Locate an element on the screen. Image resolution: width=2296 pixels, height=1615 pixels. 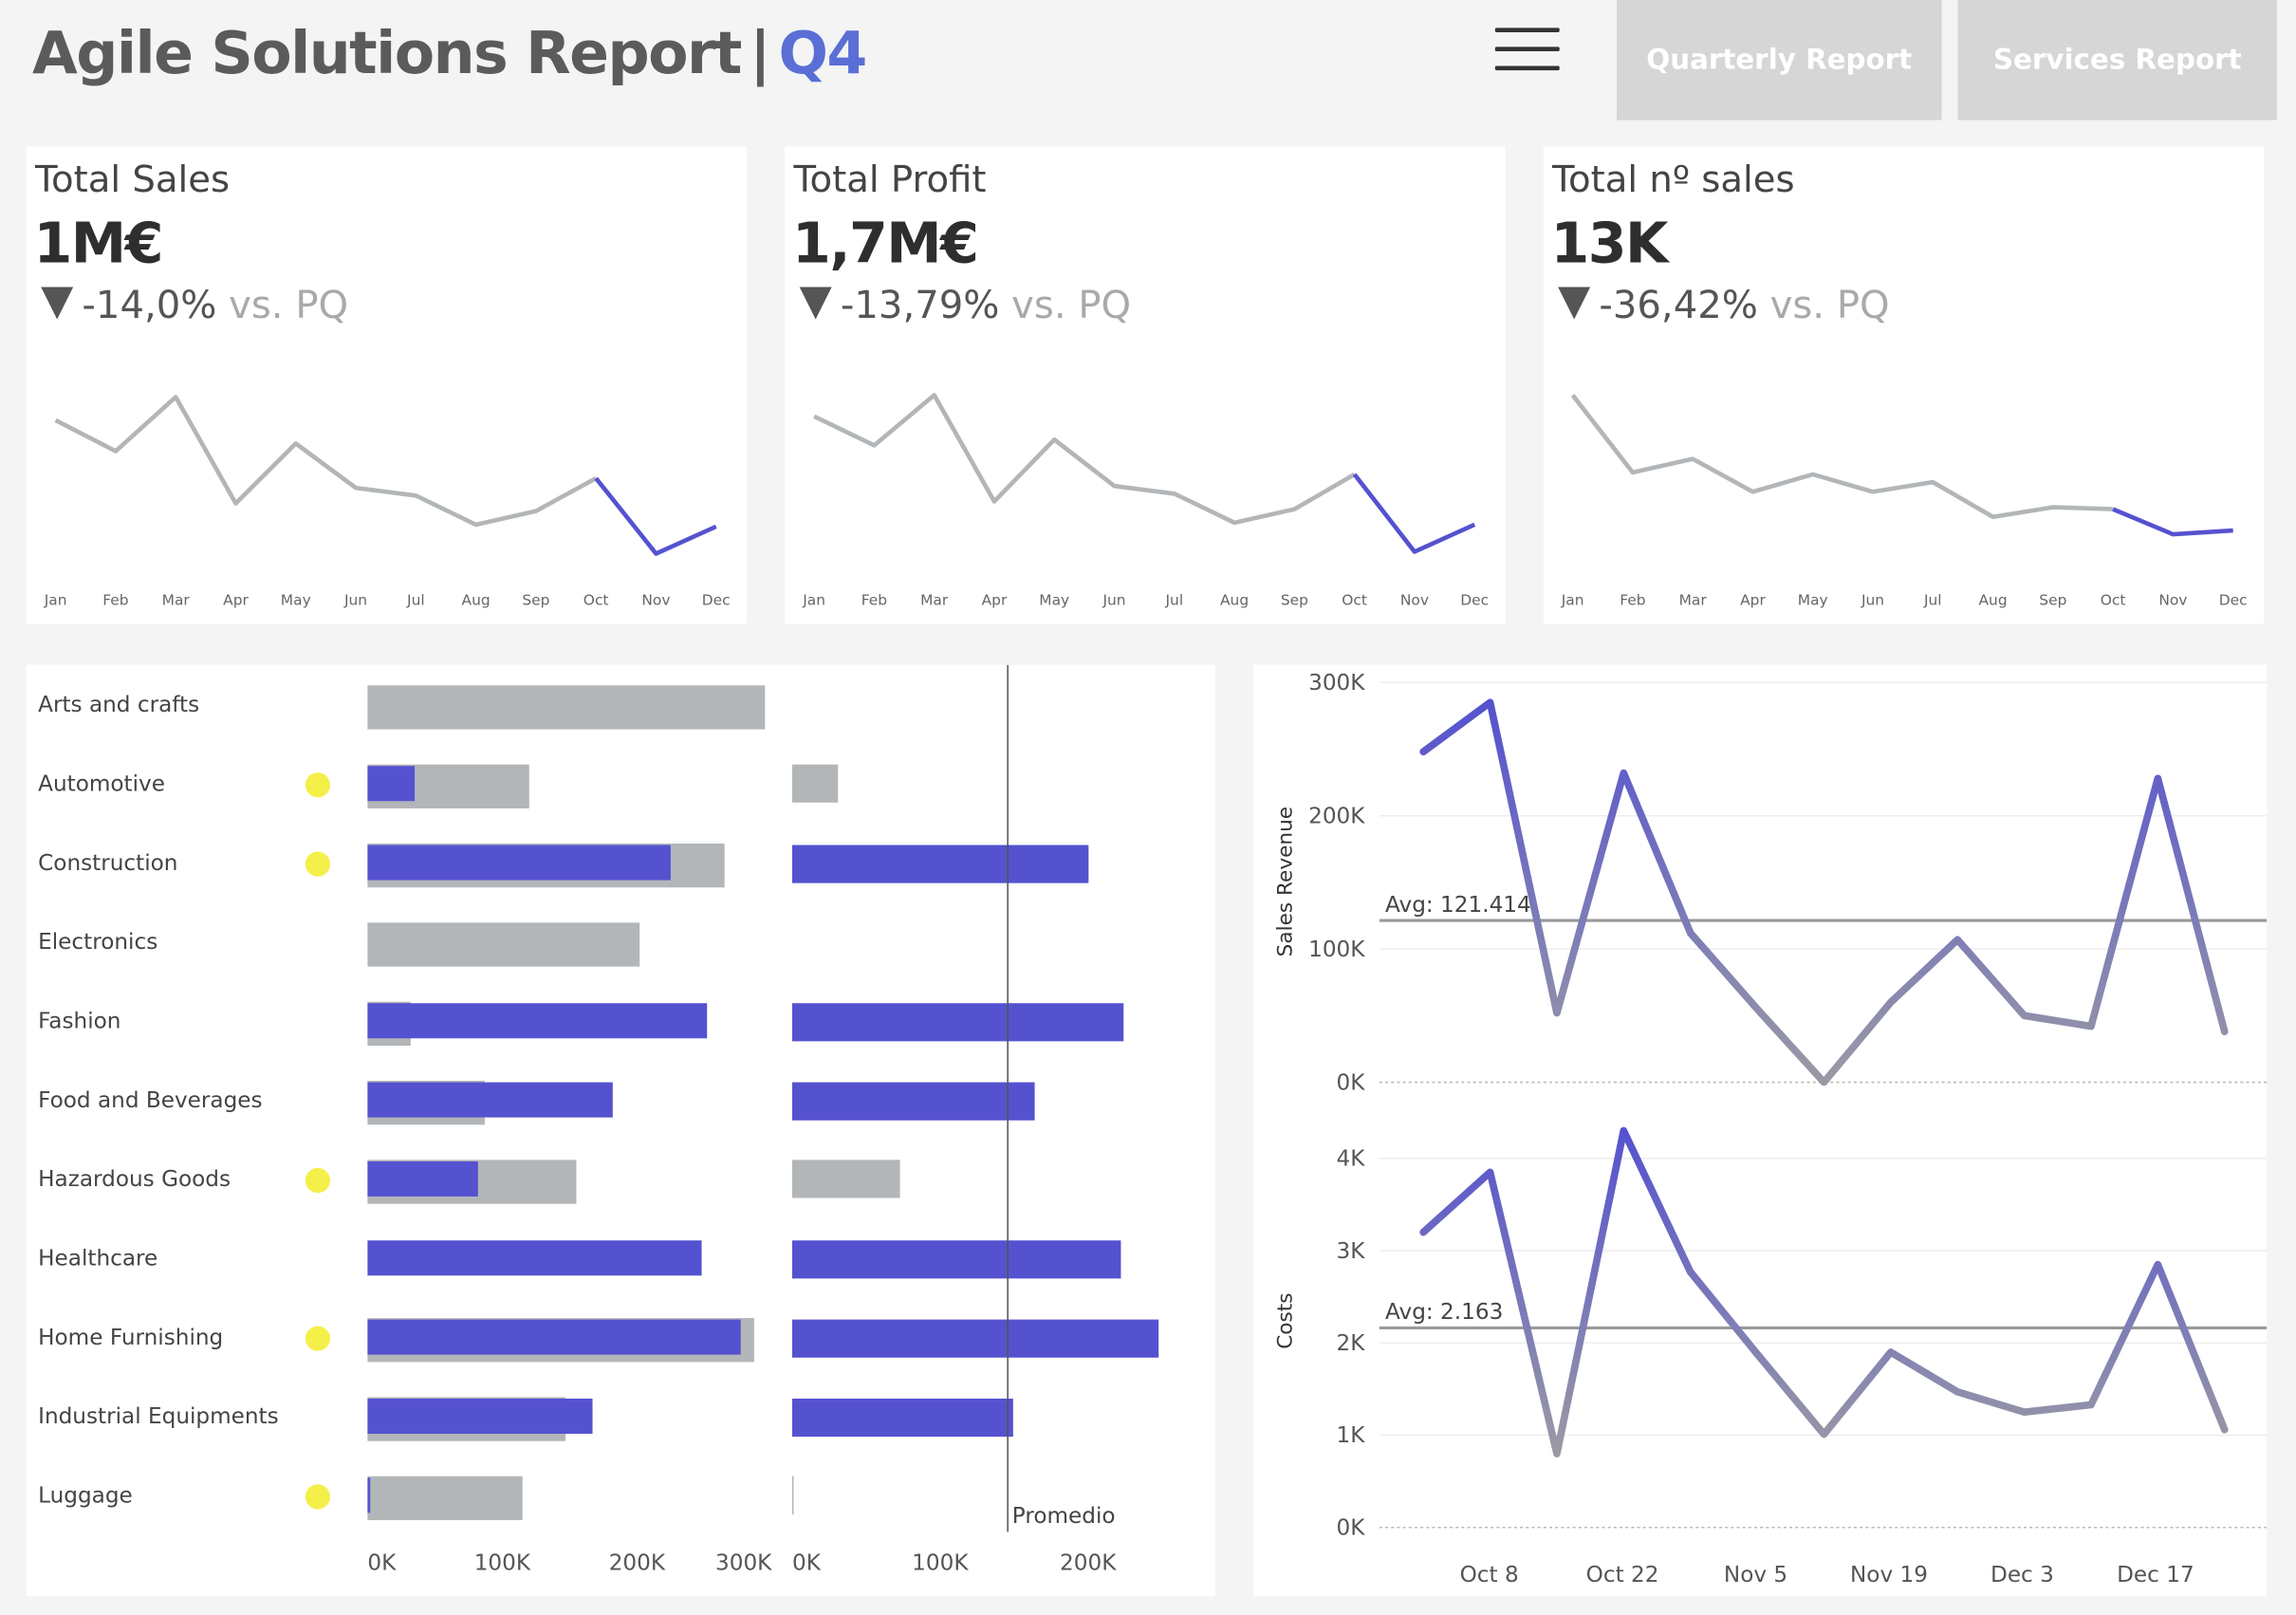
axis-title: Sales Revenue is located at coordinates (1285, 882).